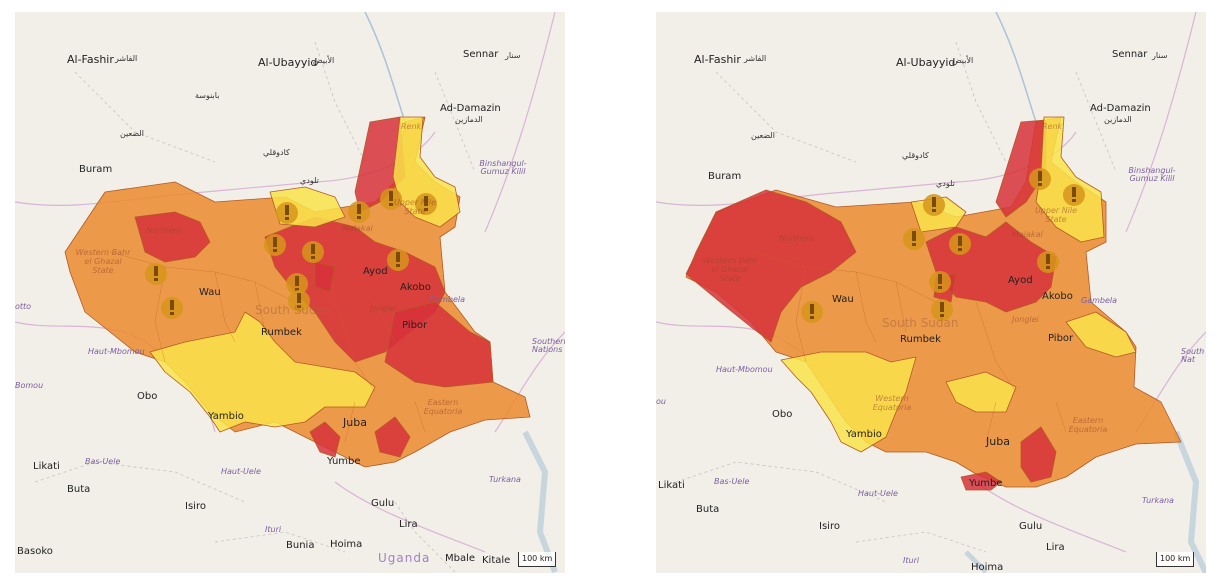 This screenshot has height=585, width=1222. What do you see at coordinates (540, 501) in the screenshot?
I see `lake-turkana` at bounding box center [540, 501].